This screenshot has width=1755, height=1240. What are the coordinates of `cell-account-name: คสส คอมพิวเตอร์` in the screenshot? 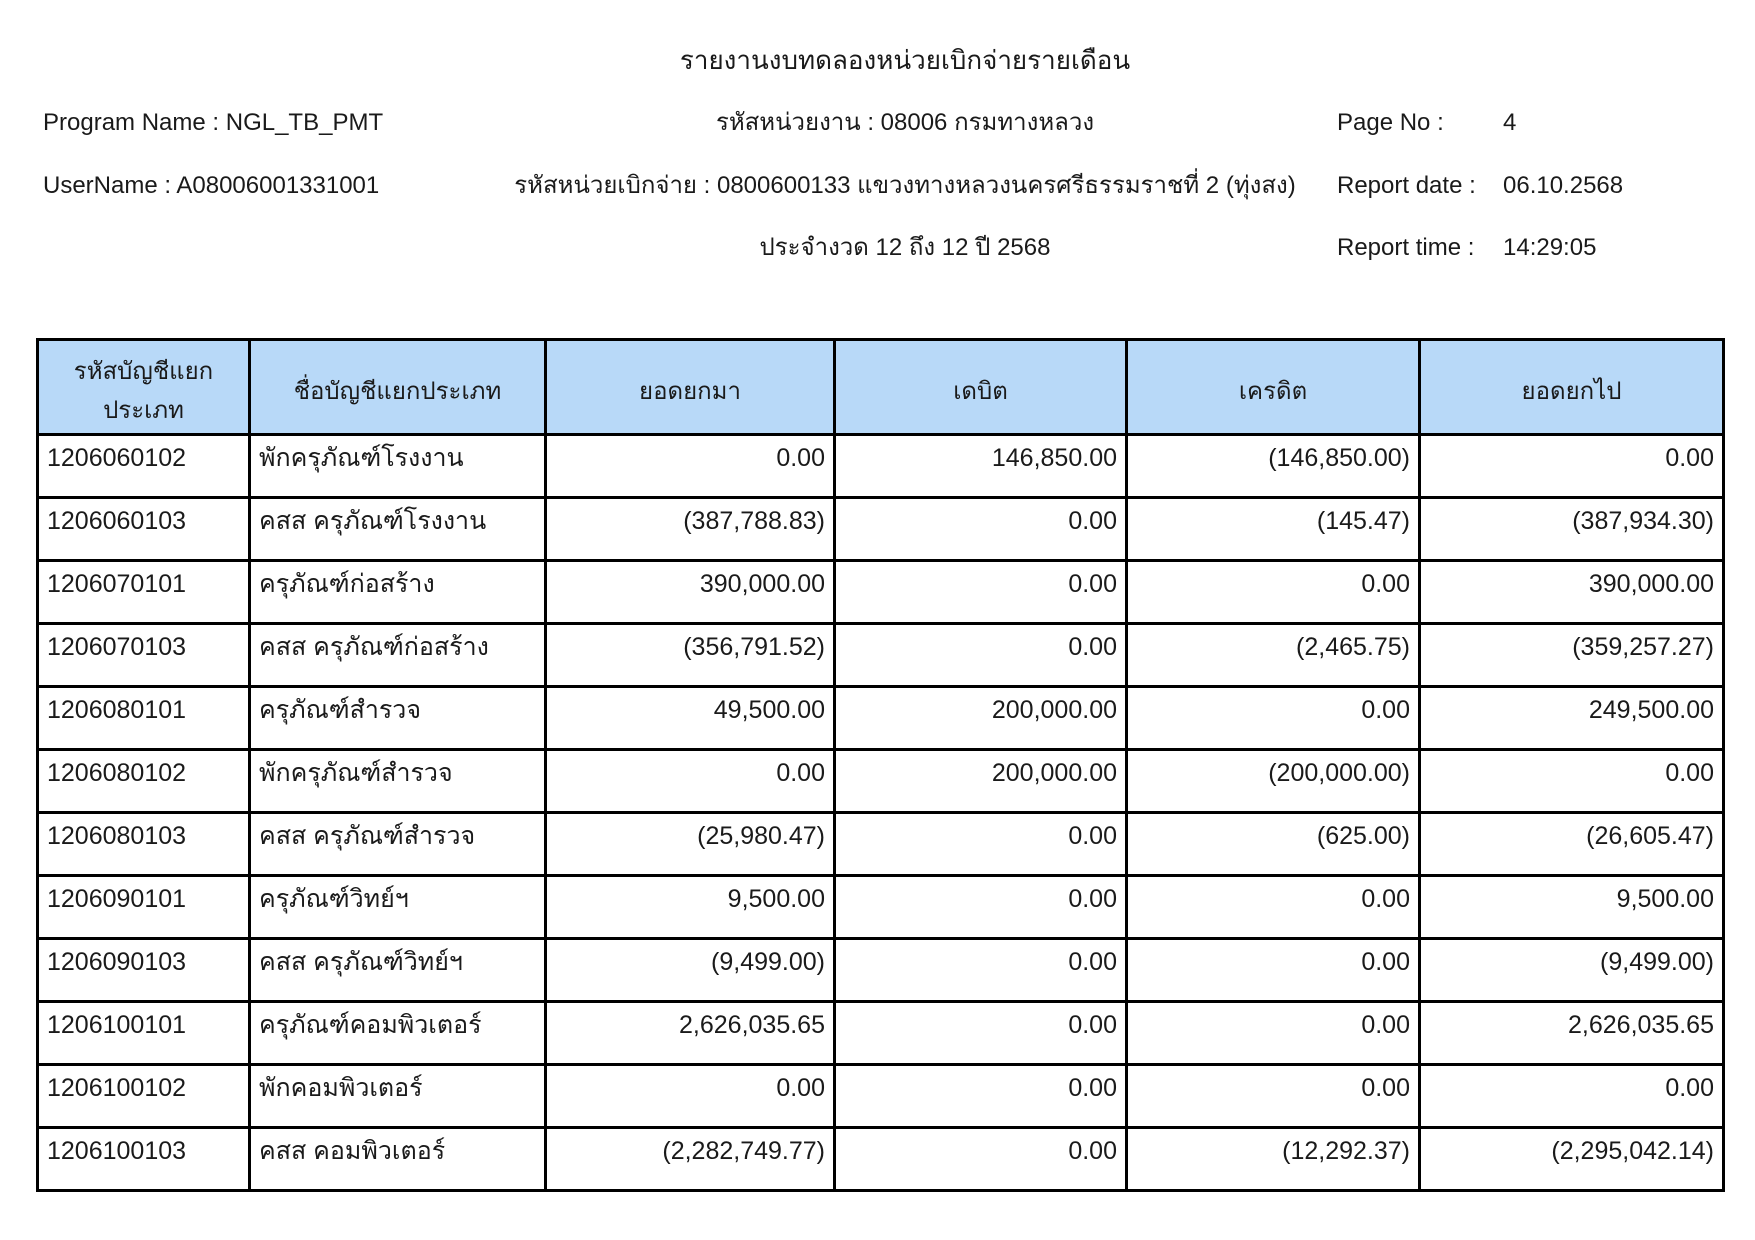 It's located at (397, 1159).